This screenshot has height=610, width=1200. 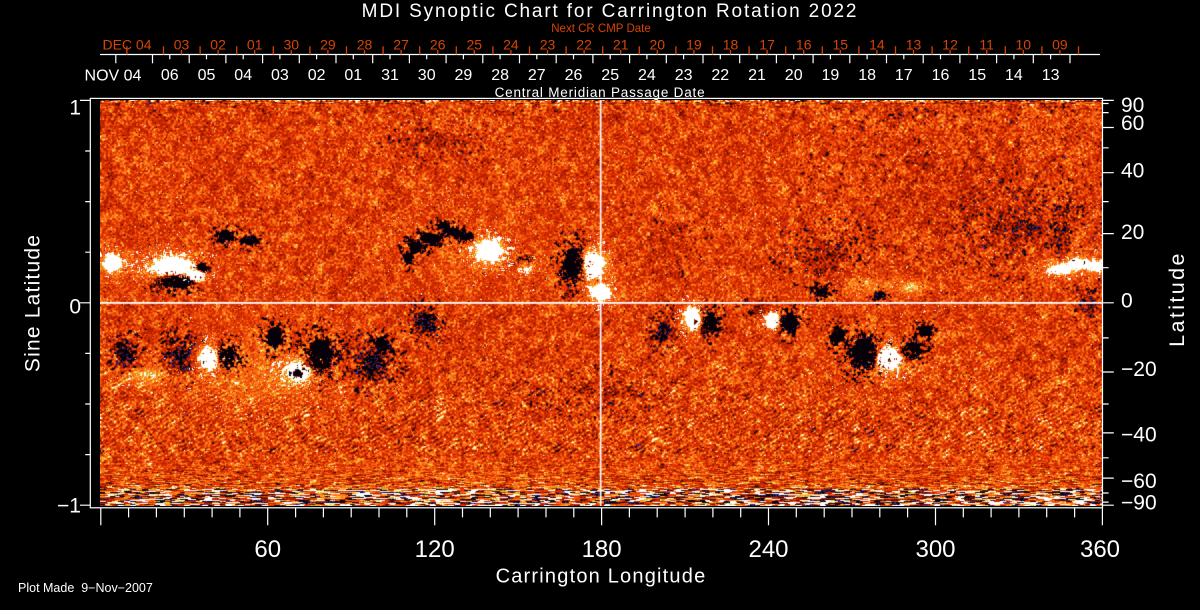 I want to click on svg-text: 180, so click(x=602, y=549).